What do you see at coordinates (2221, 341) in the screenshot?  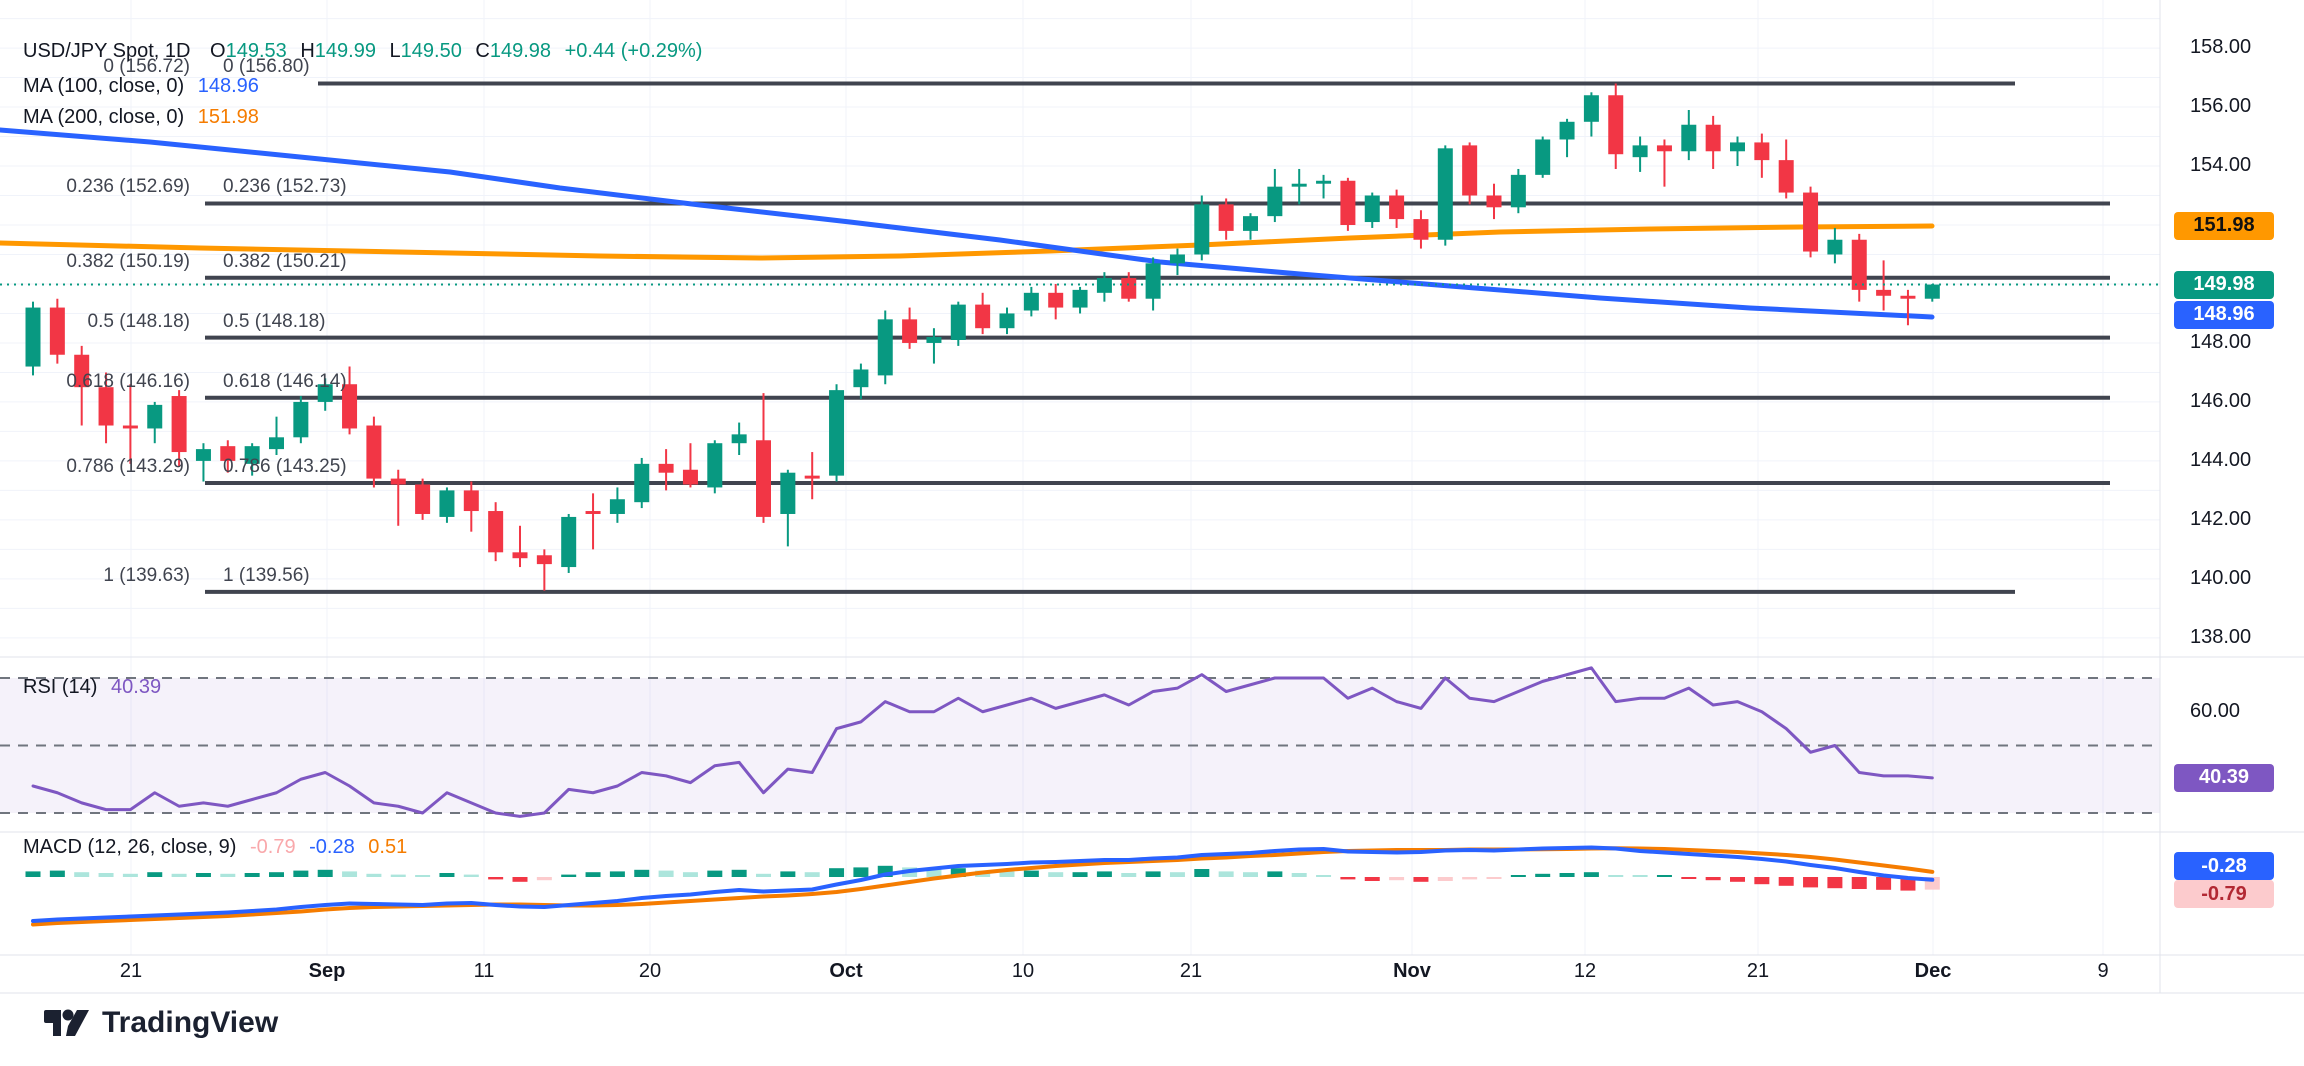 I see `price-tick-label: 148.00` at bounding box center [2221, 341].